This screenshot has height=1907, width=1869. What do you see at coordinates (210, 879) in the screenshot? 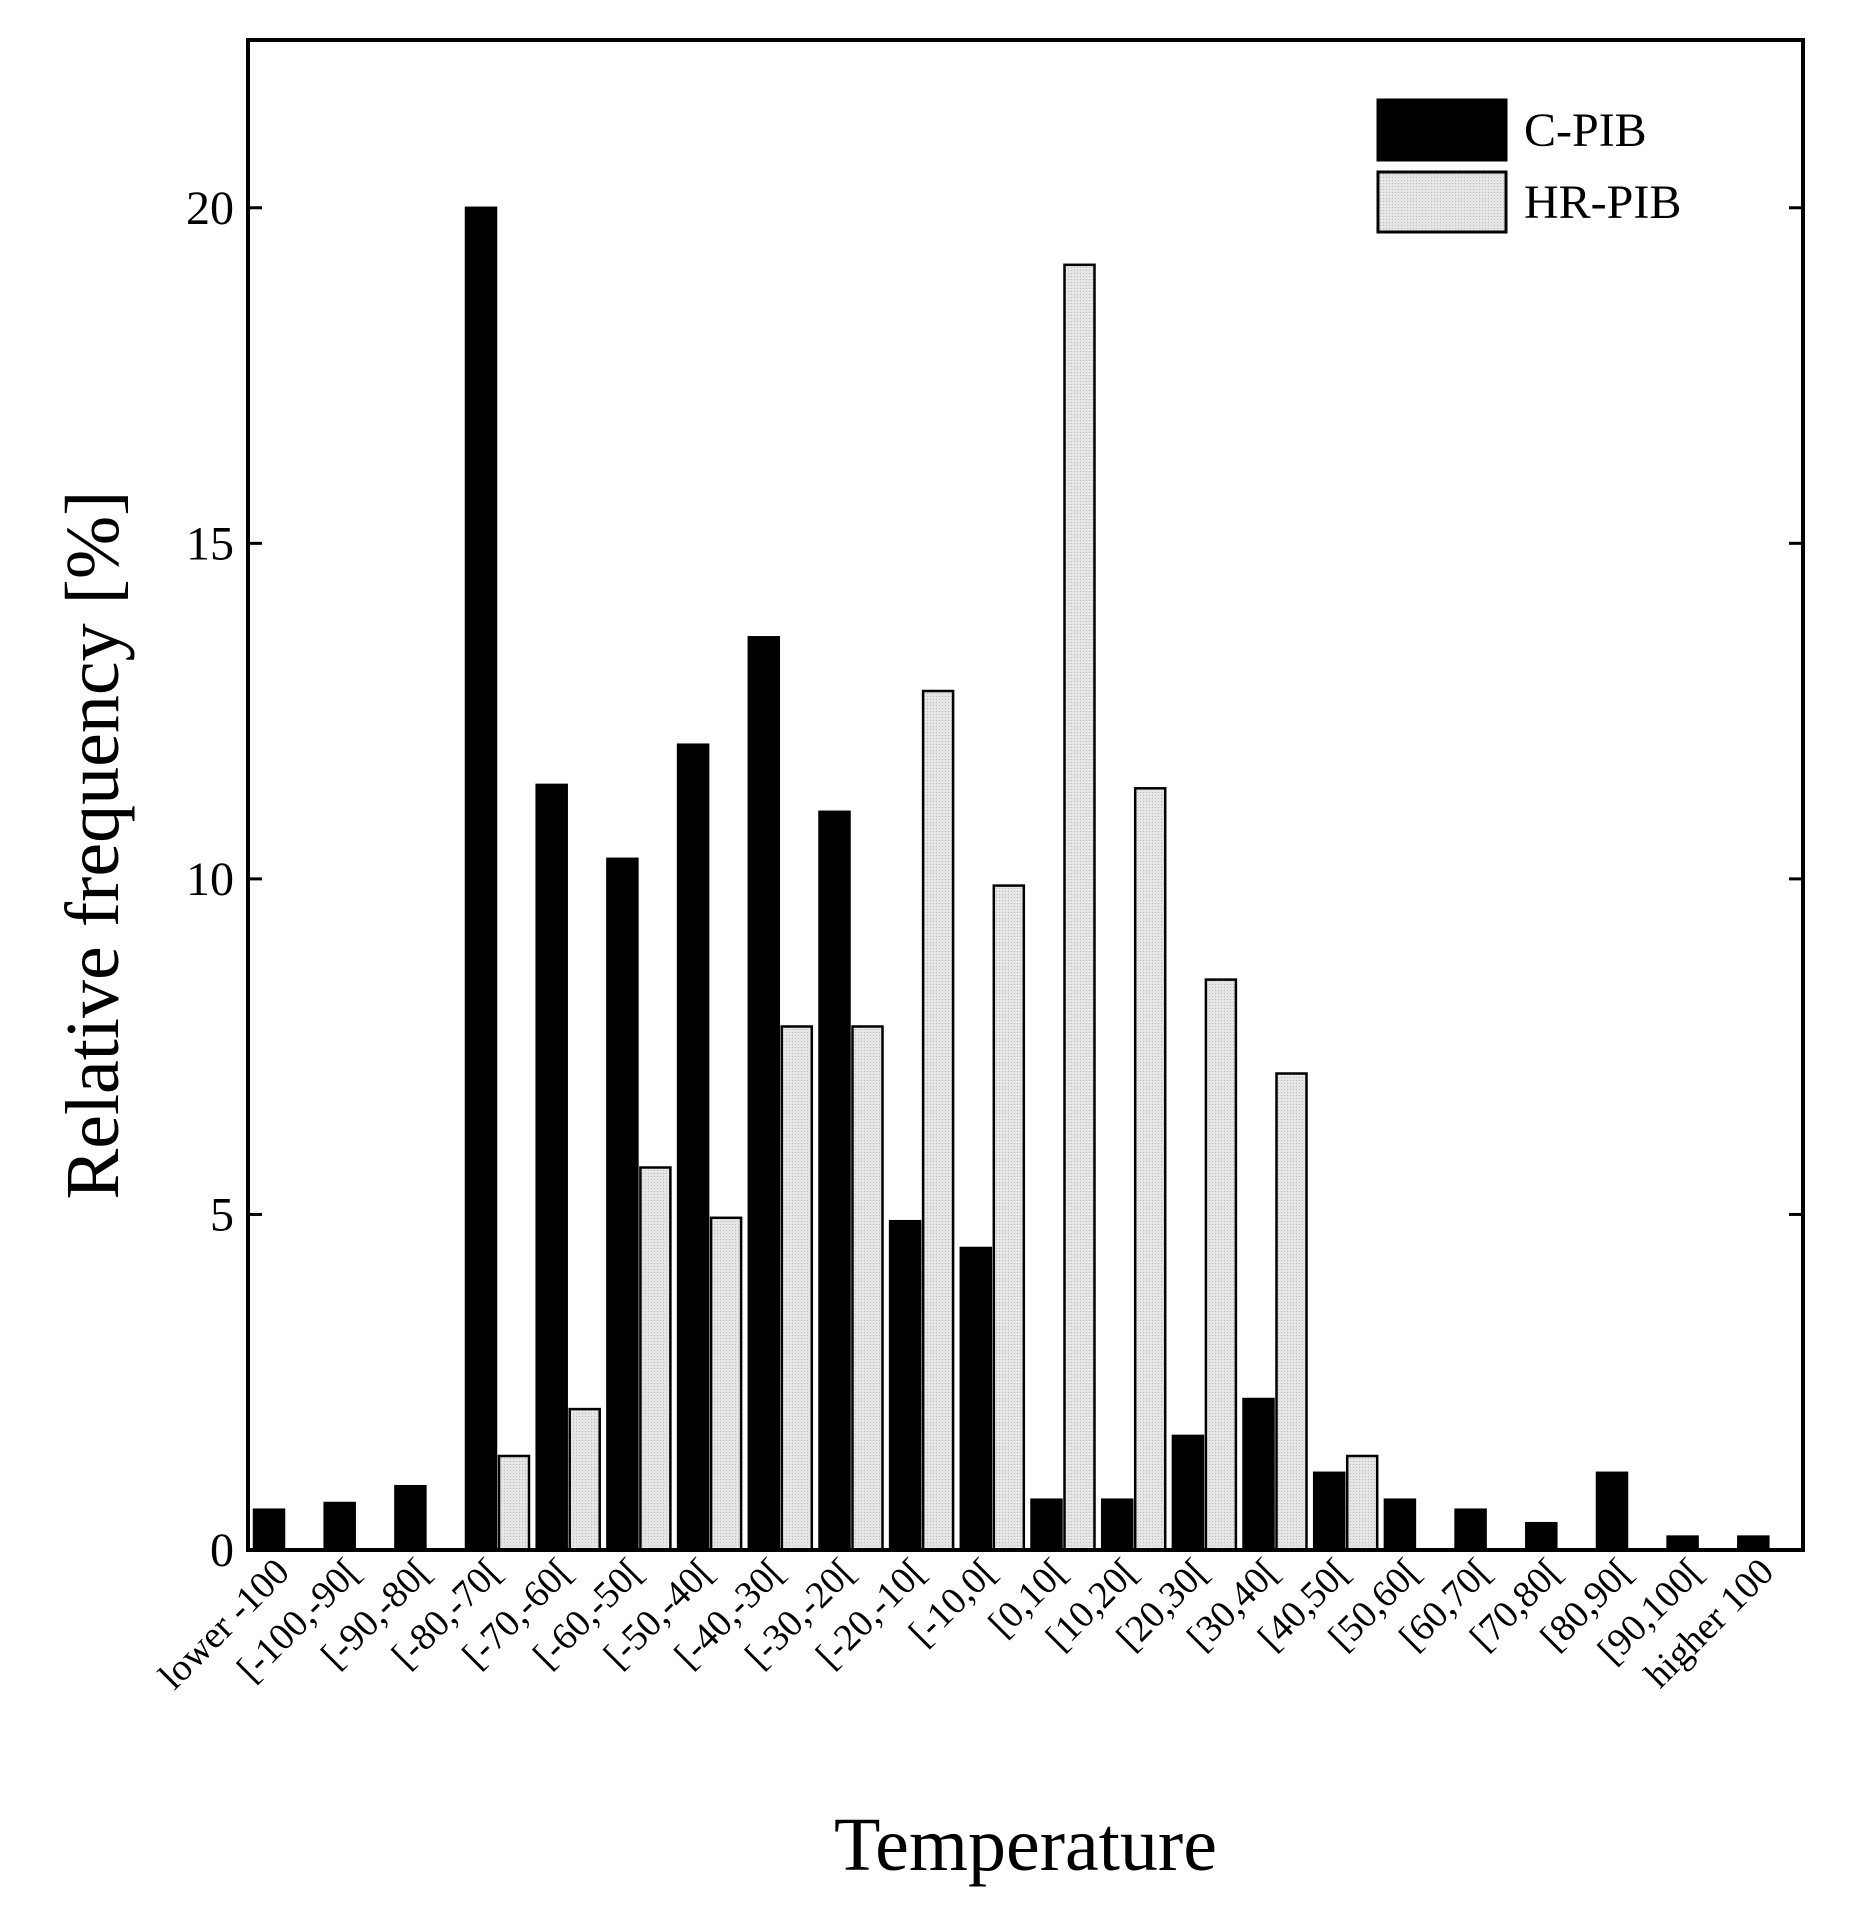
I see `y-tick-label: 10` at bounding box center [210, 879].